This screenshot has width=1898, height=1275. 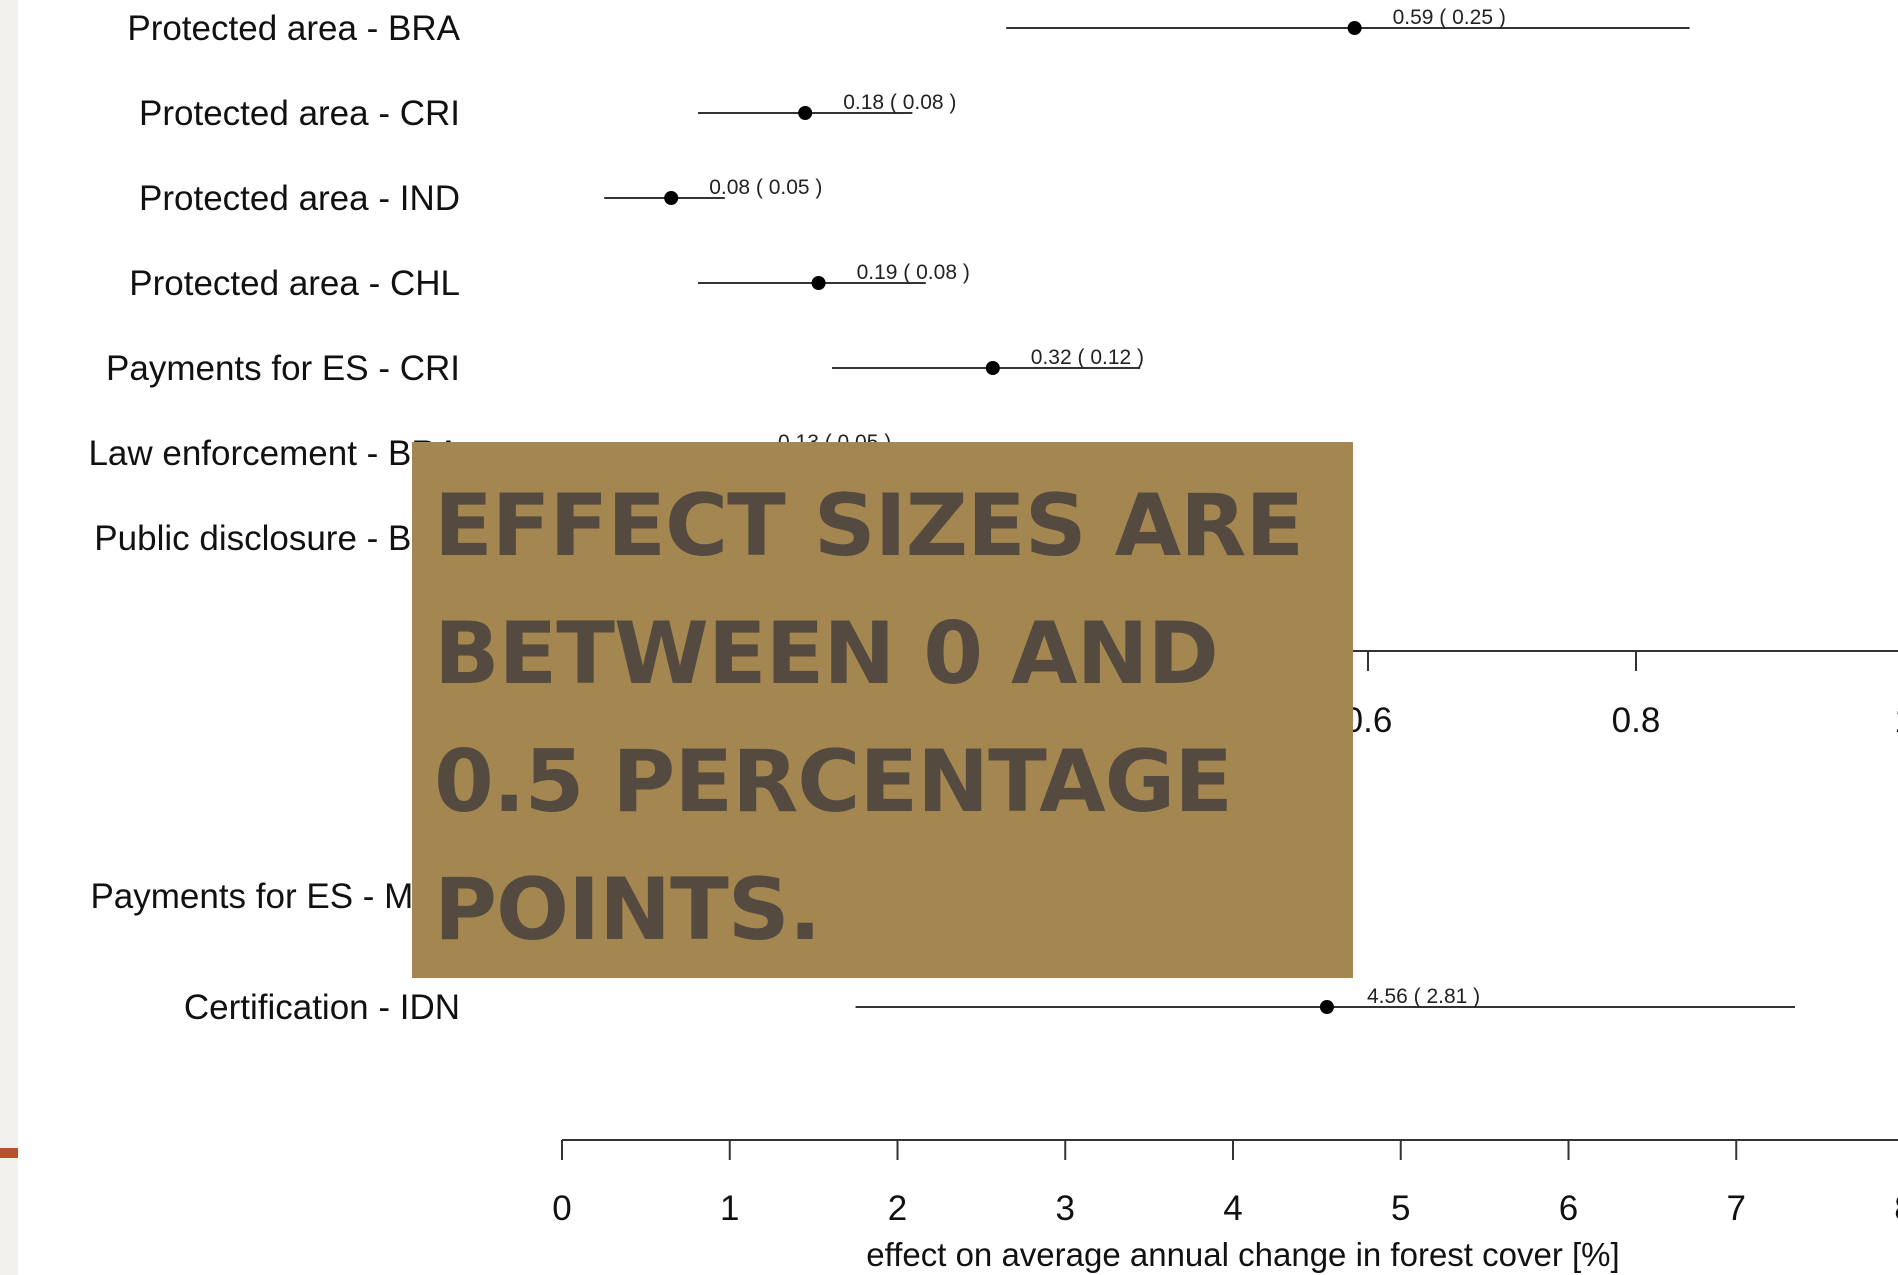 I want to click on row-label: Payments for ES - CRI, so click(x=283, y=368).